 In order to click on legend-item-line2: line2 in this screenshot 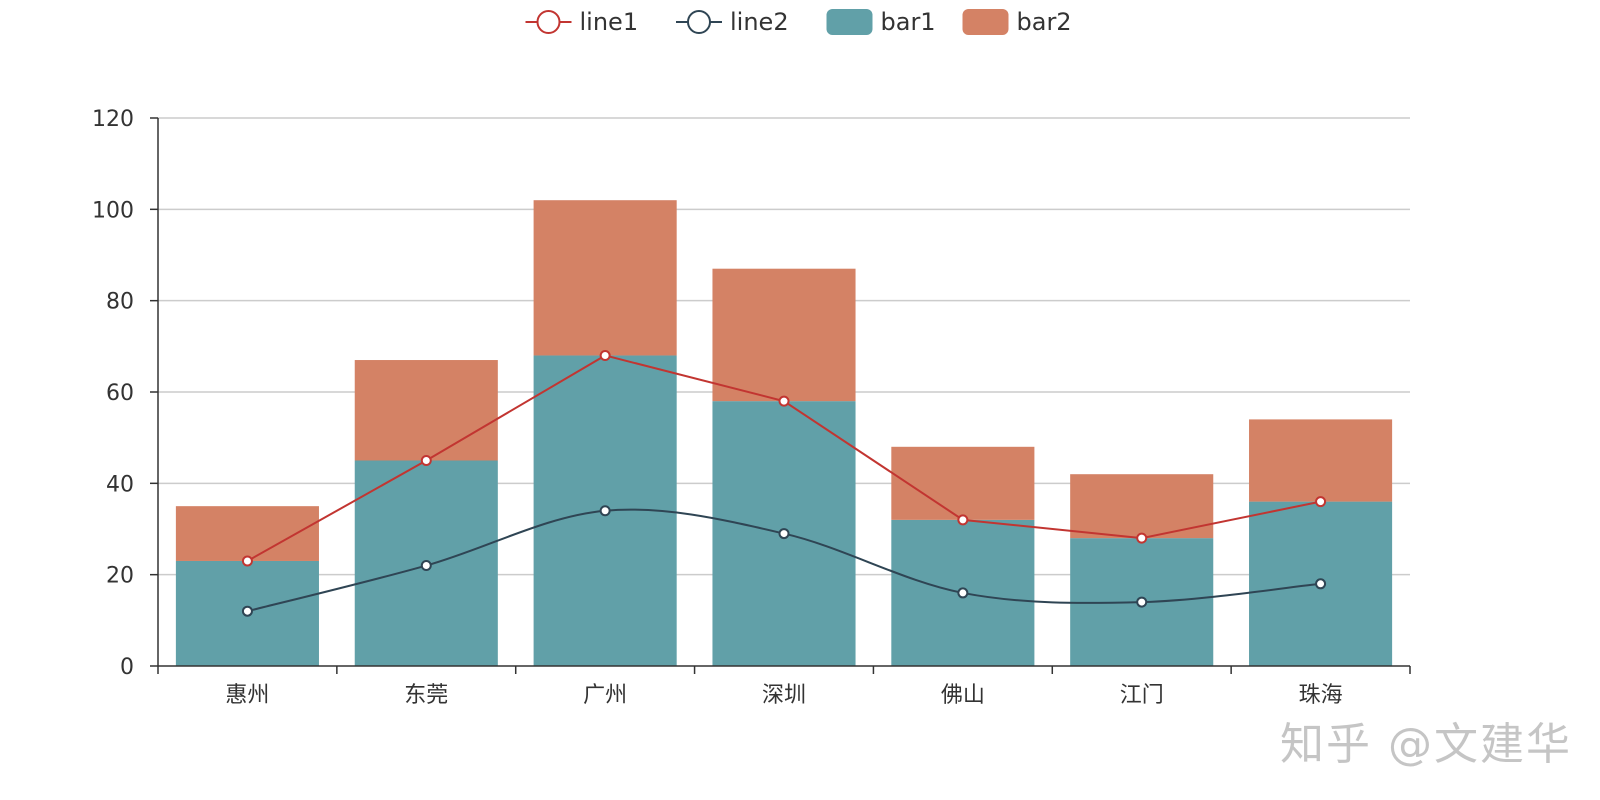, I will do `click(732, 22)`.